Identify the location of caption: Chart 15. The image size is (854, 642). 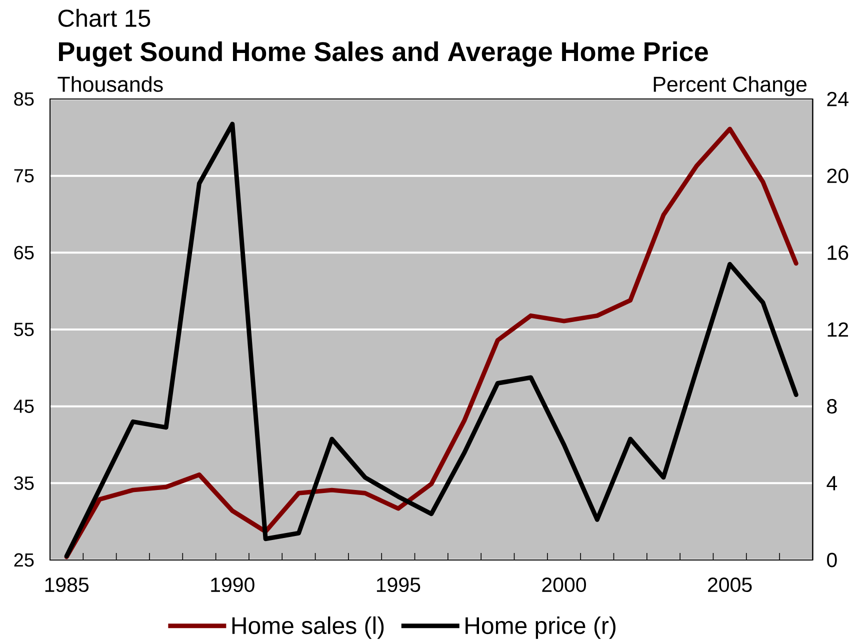
(104, 17).